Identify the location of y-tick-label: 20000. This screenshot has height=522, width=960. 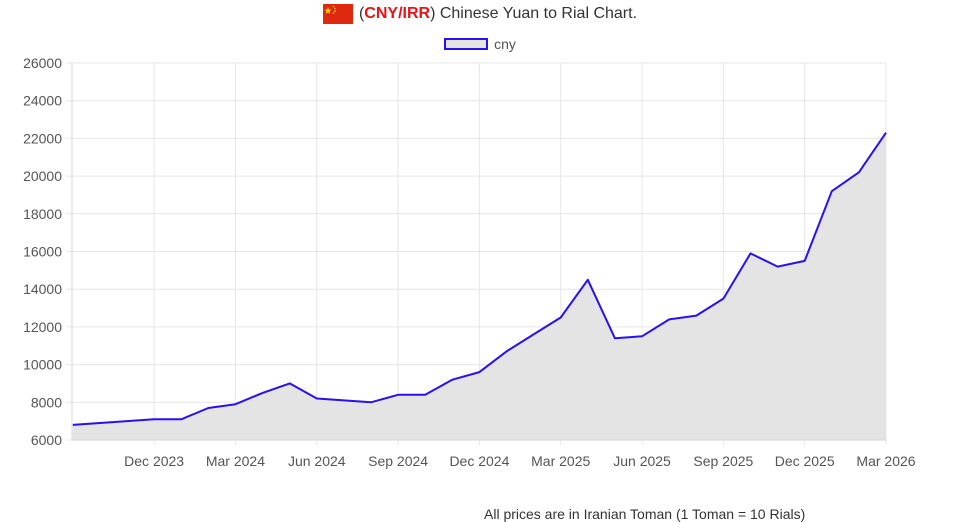
(42, 176).